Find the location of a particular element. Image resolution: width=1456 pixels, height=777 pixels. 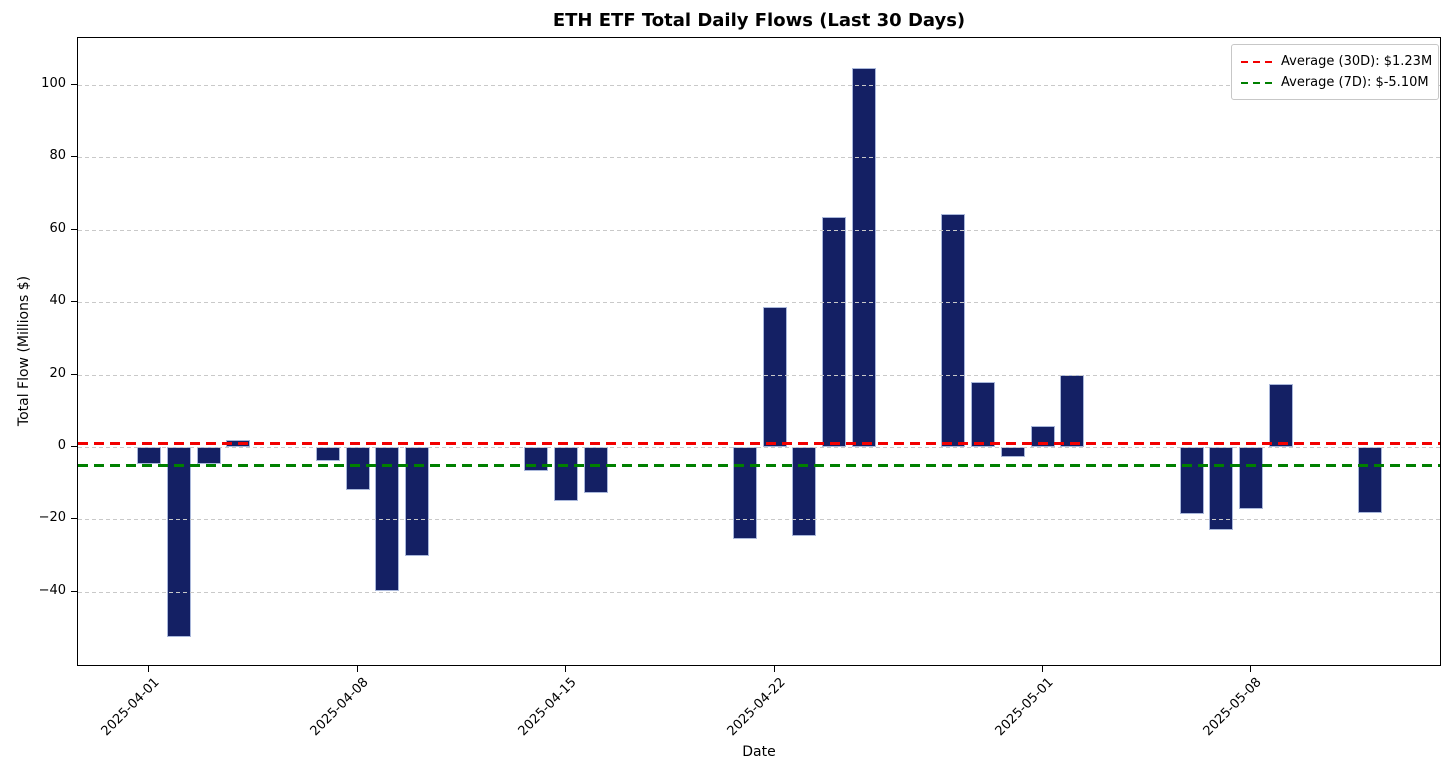

y-tick-label-80: 80 is located at coordinates (57, 156).